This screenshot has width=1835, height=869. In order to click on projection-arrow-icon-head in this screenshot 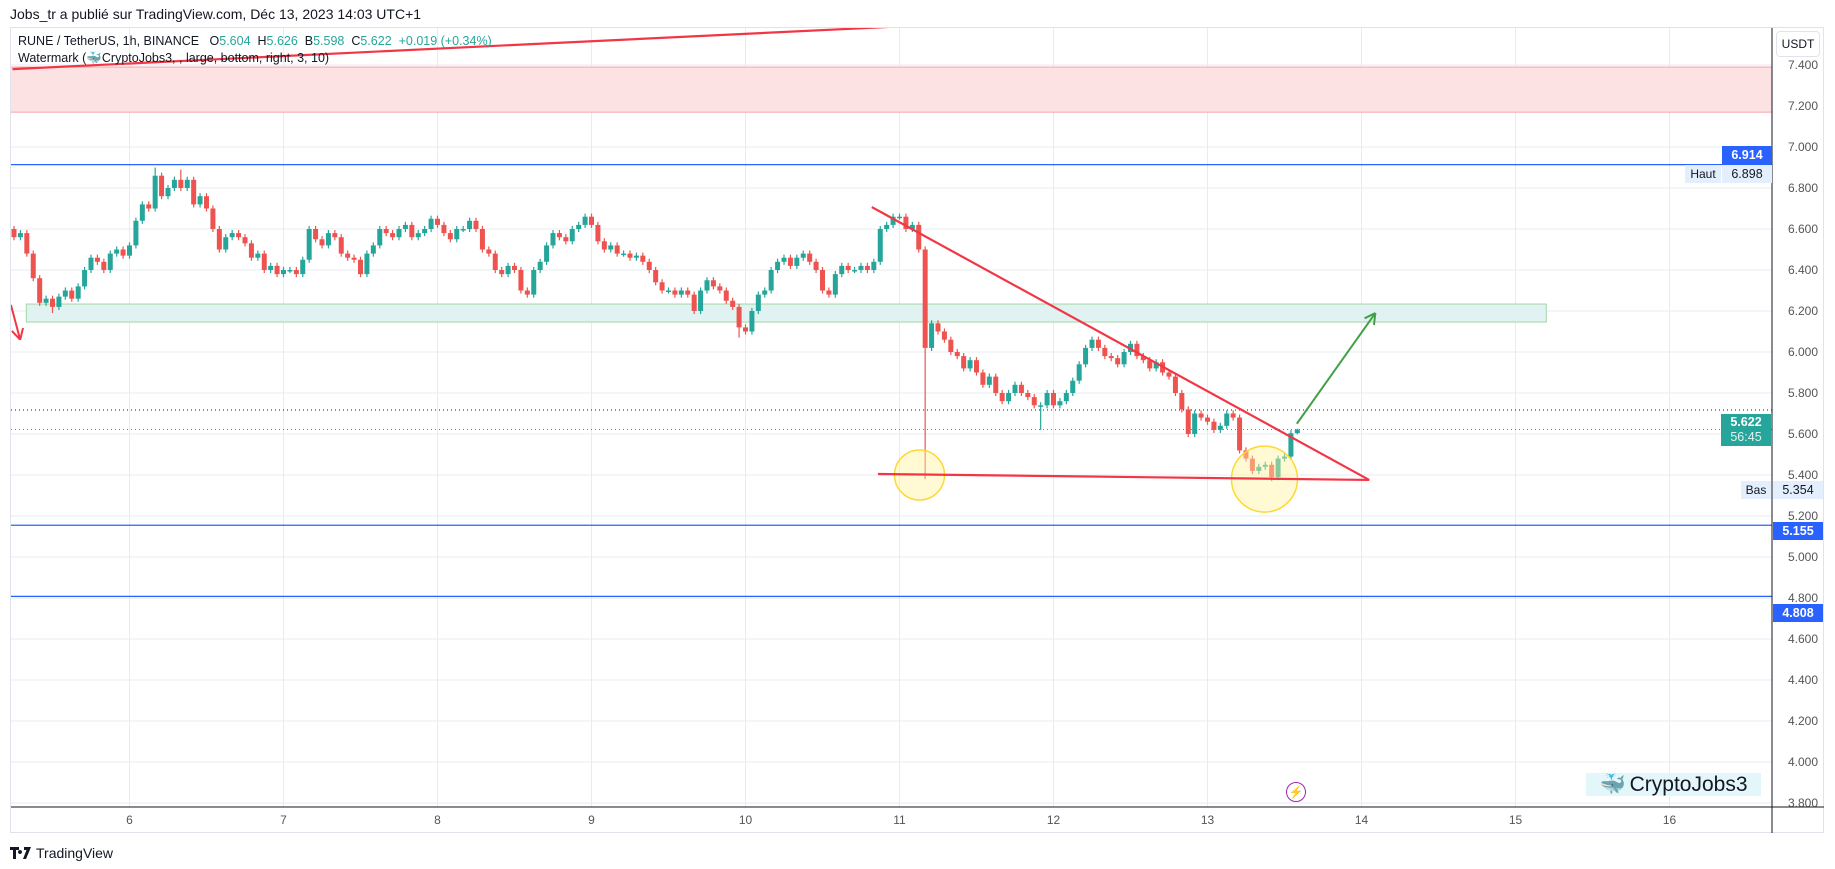, I will do `click(1370, 316)`.